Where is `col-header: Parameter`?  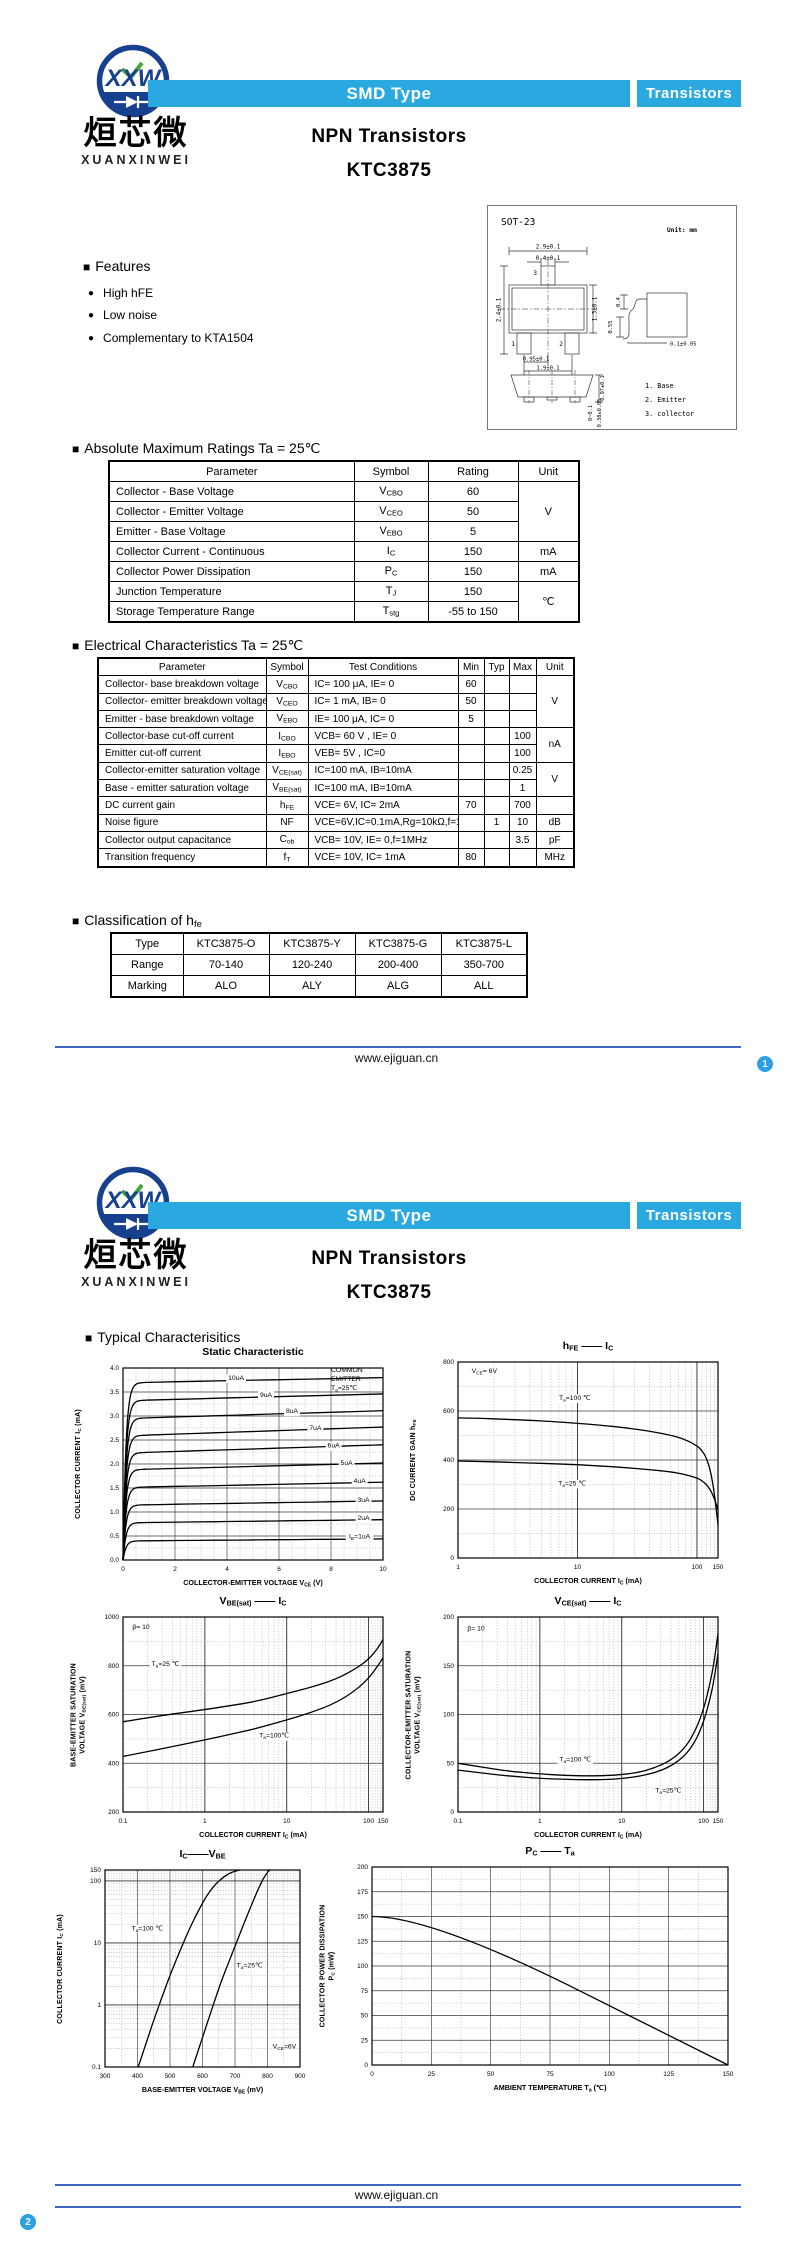
col-header: Parameter is located at coordinates (182, 667).